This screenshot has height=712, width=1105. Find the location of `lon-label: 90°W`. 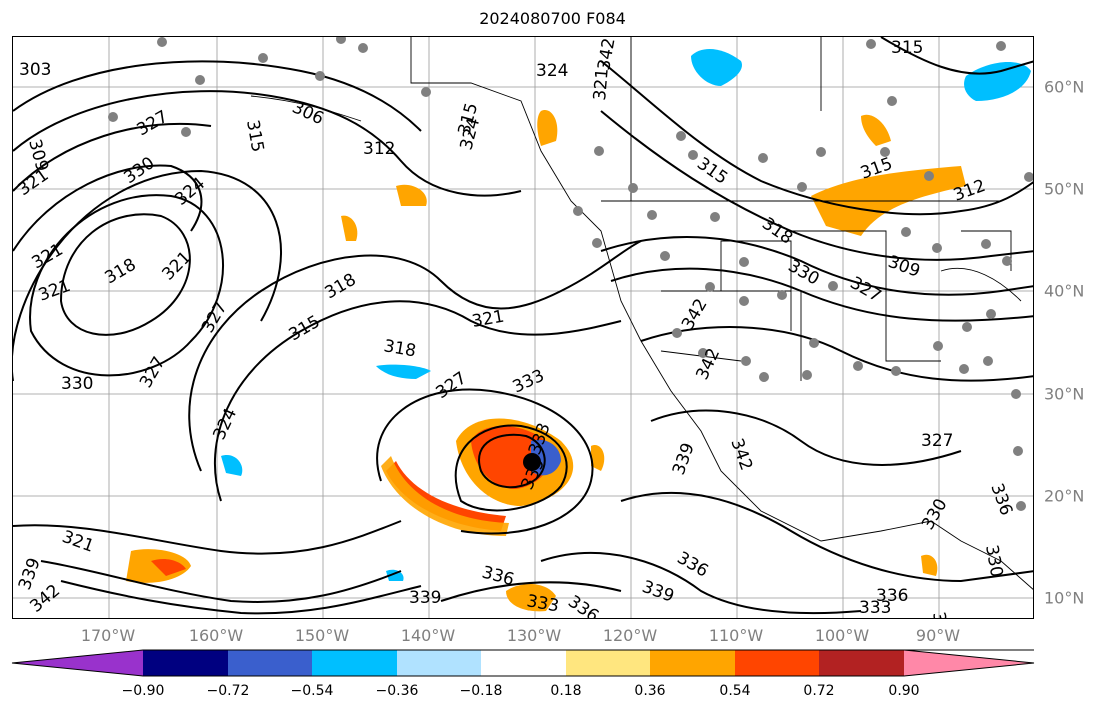

lon-label: 90°W is located at coordinates (938, 635).